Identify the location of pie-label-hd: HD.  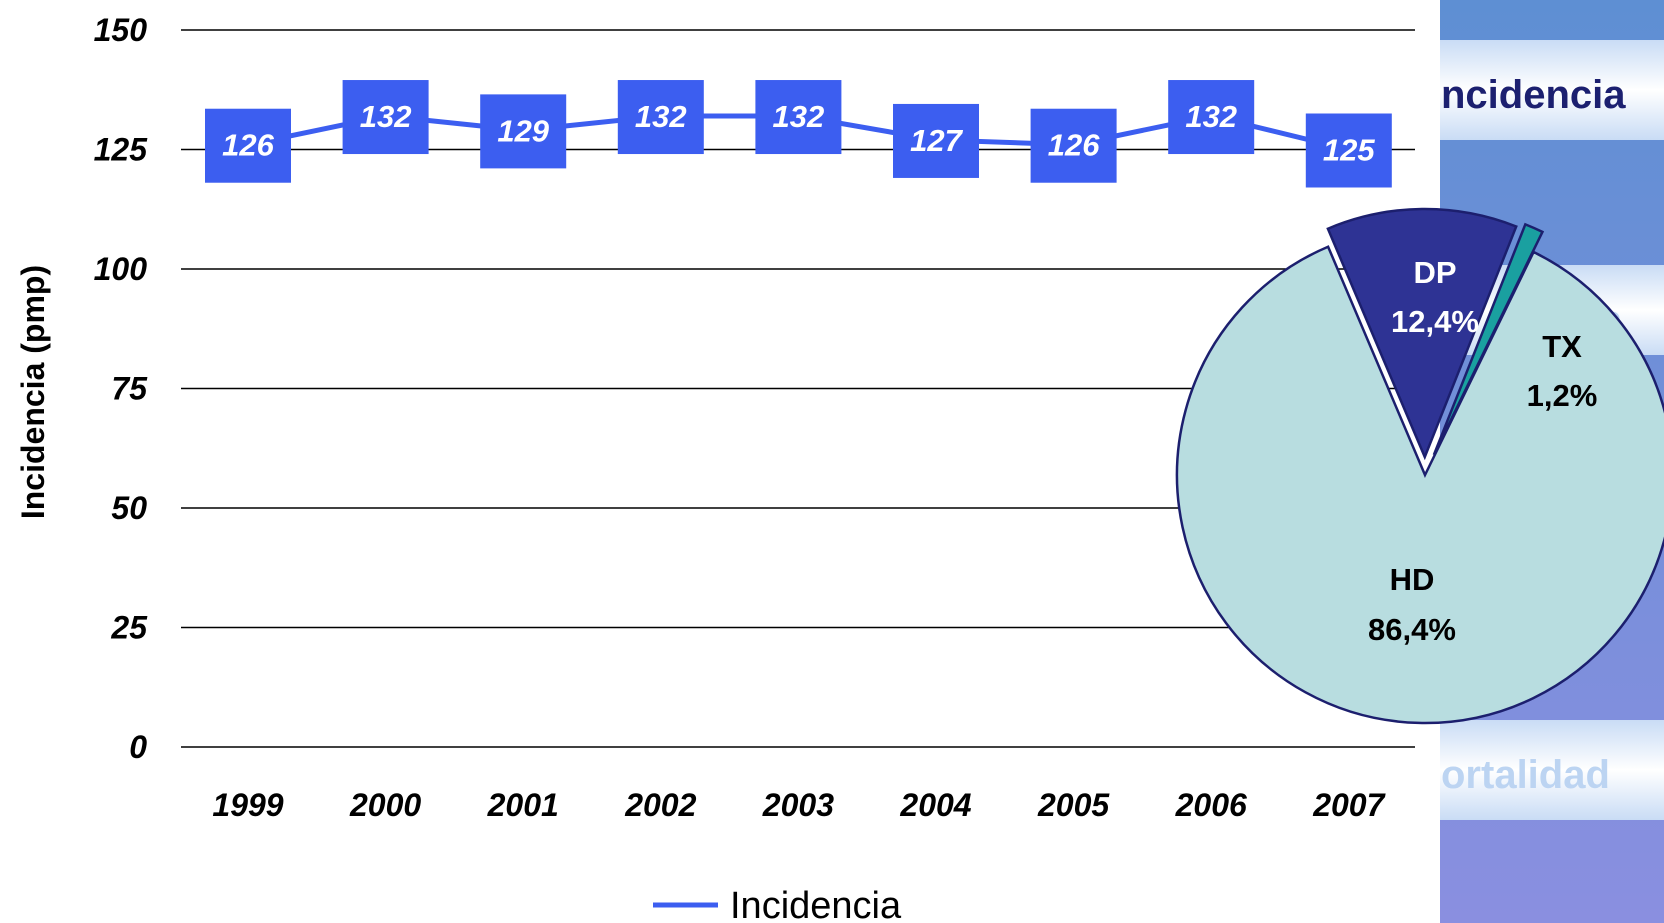
(1412, 579).